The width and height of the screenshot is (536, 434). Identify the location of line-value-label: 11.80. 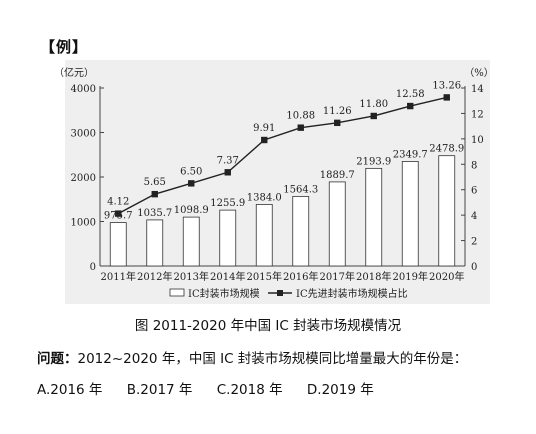
(373, 104).